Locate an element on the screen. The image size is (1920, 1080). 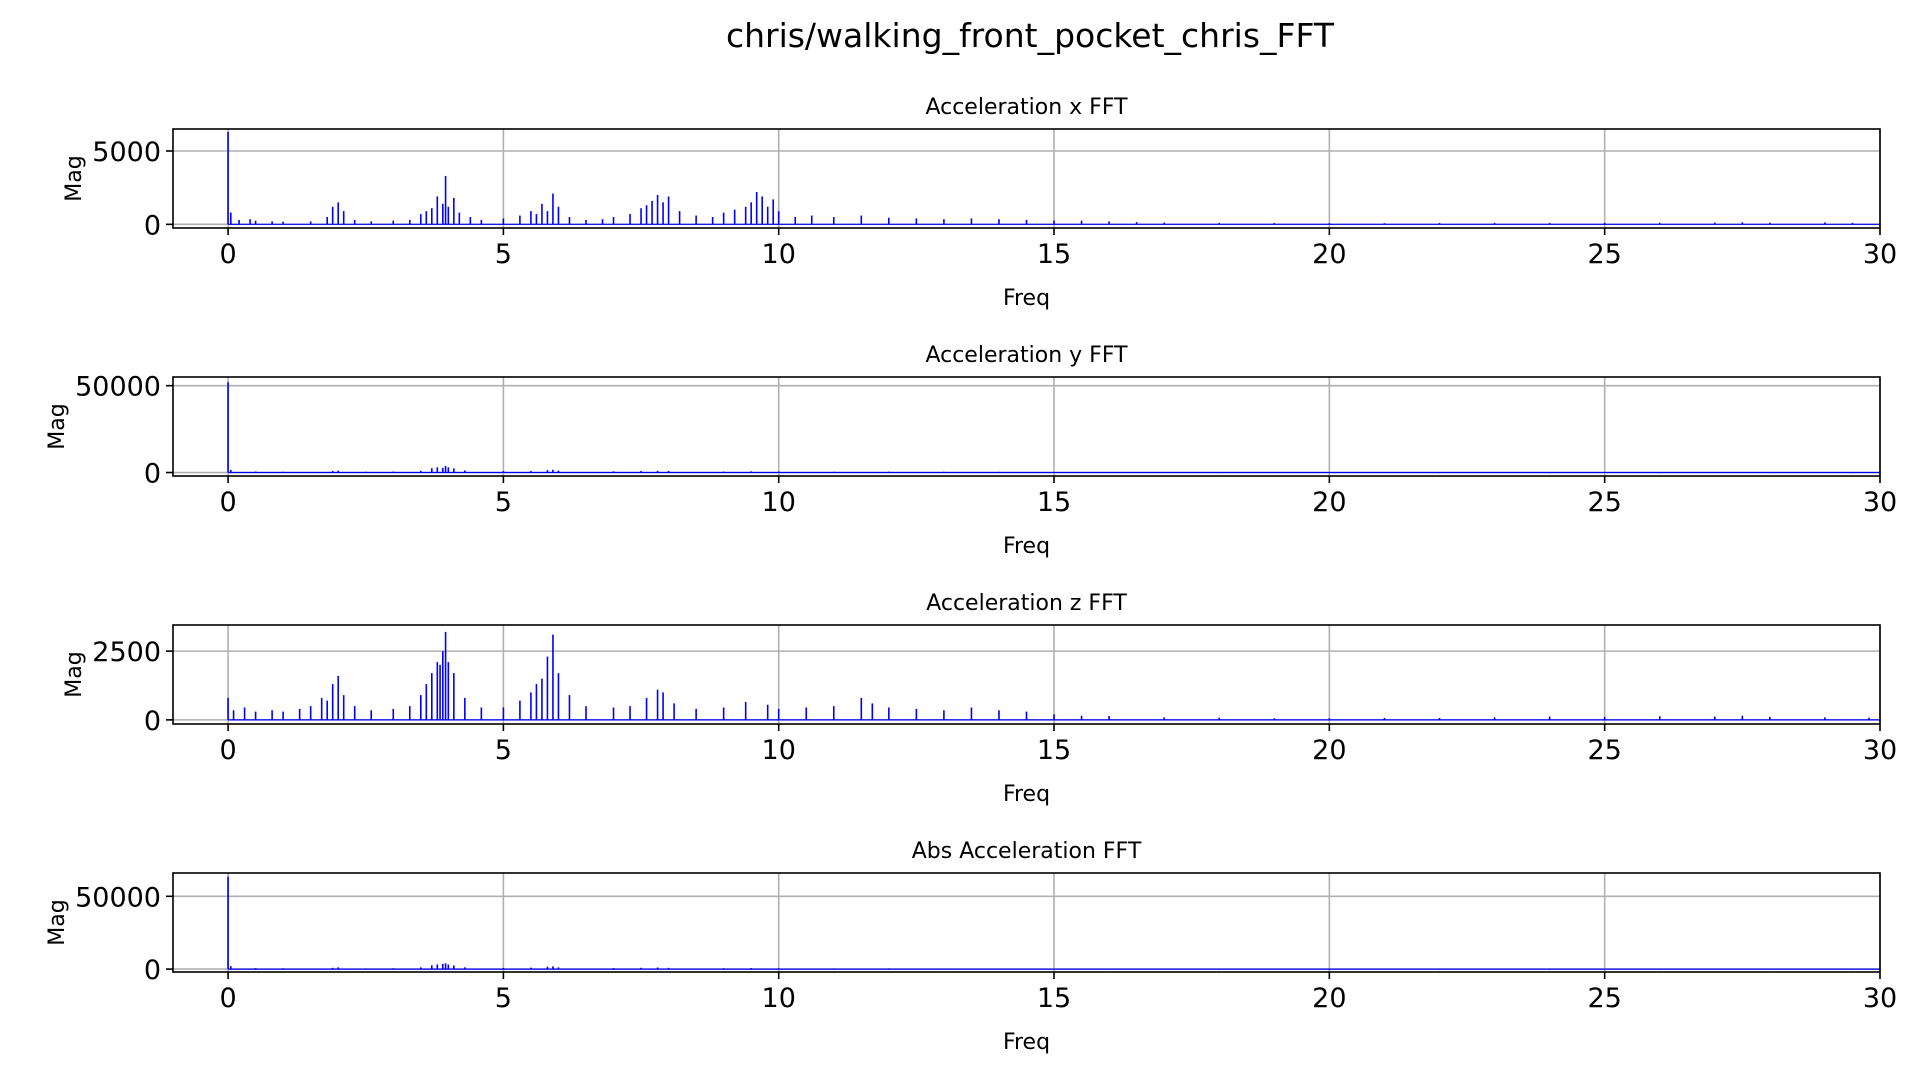
subplot-title: Abs Acceleration FFT is located at coordinates (1027, 851).